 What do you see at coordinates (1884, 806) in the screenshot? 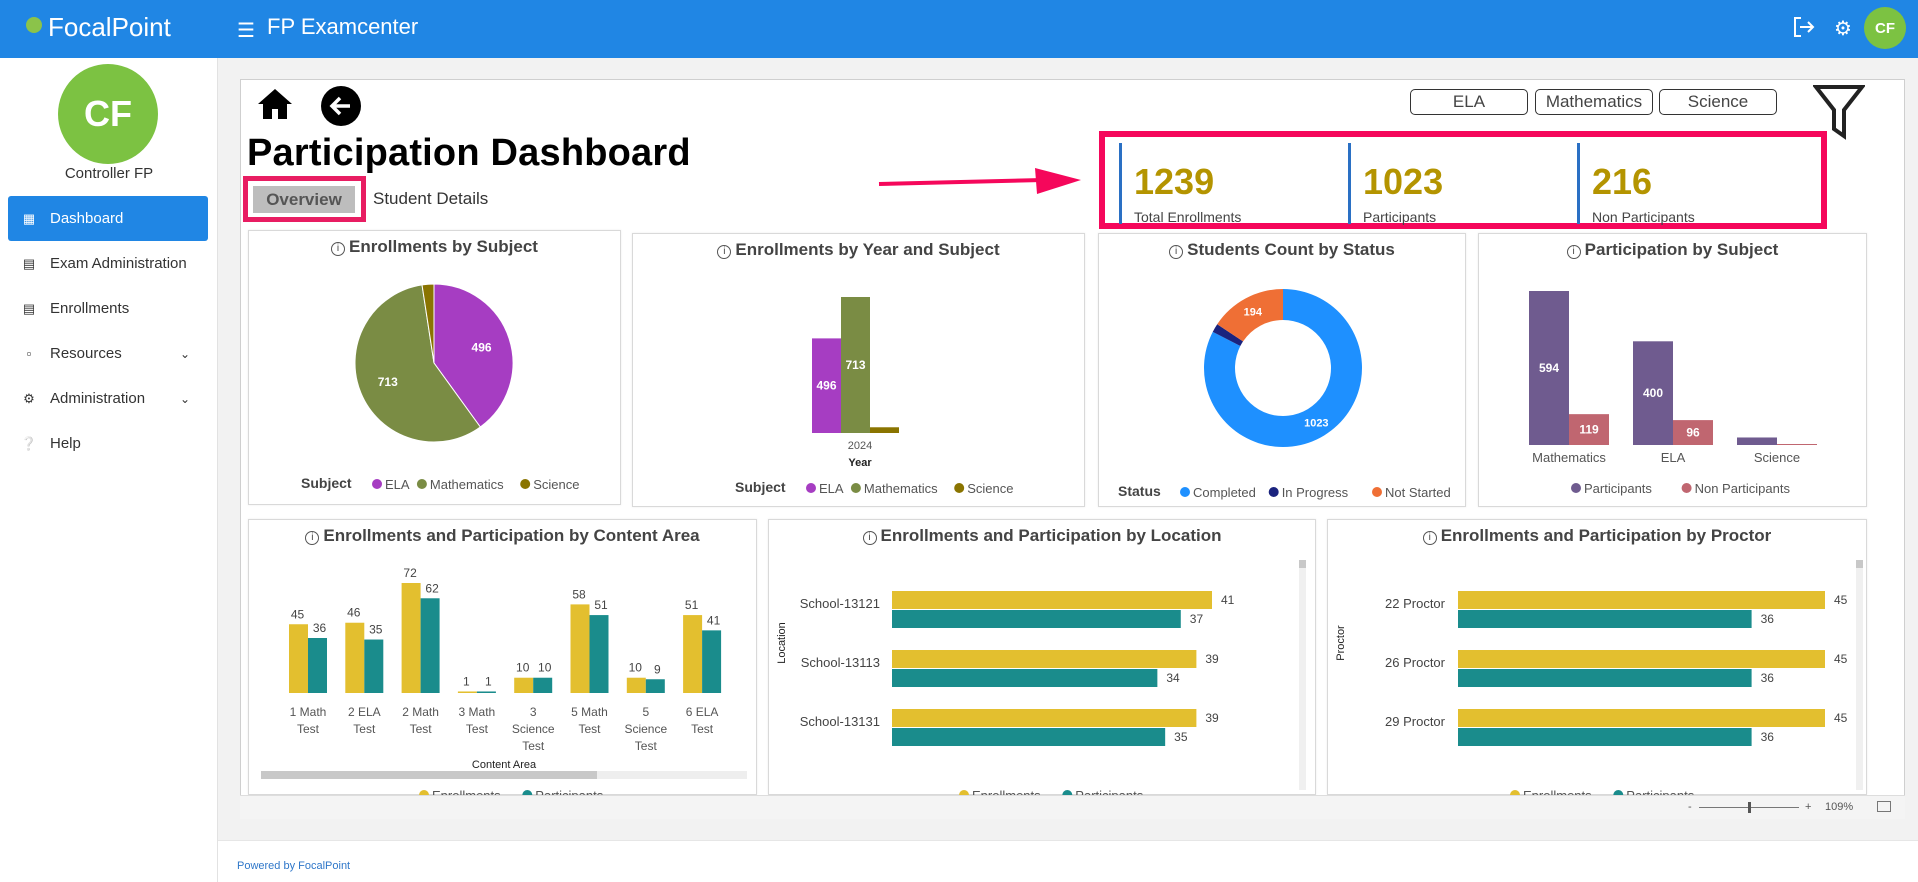
I see `fit-to-page-icon` at bounding box center [1884, 806].